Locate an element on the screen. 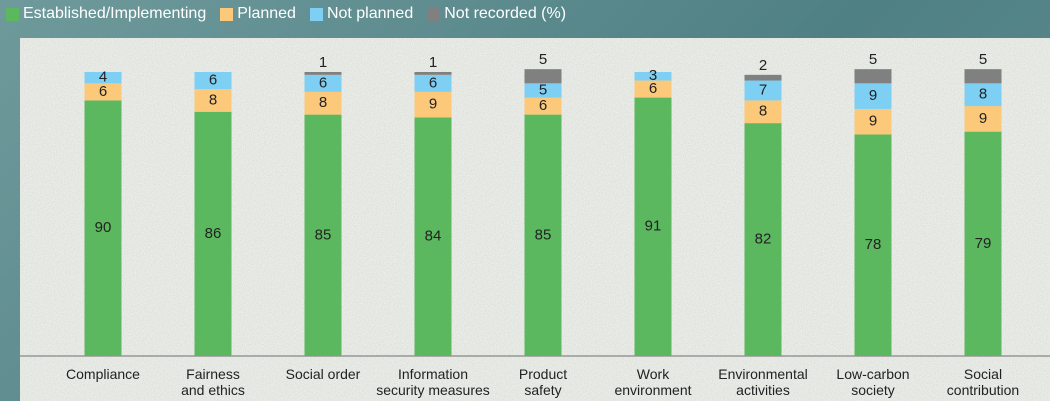 The height and width of the screenshot is (401, 1050). legend-label: Not recorded (%) is located at coordinates (505, 13).